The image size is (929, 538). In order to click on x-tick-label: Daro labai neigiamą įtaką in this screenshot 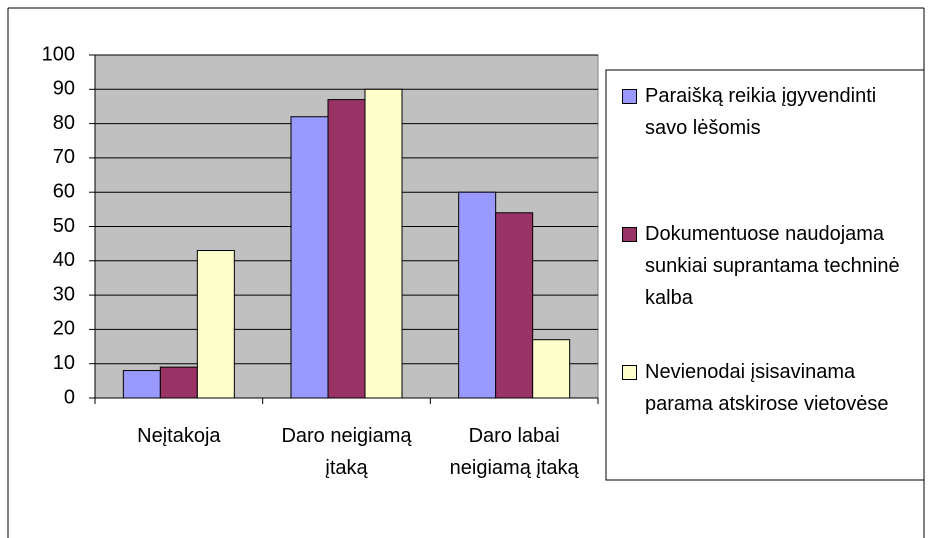, I will do `click(514, 452)`.